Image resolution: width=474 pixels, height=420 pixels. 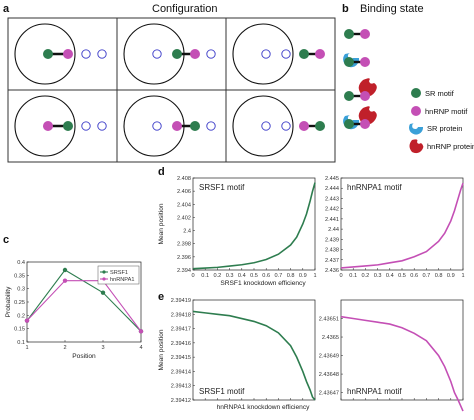 What do you see at coordinates (439, 276) in the screenshot?
I see `x-tick-label: 0.8` at bounding box center [439, 276].